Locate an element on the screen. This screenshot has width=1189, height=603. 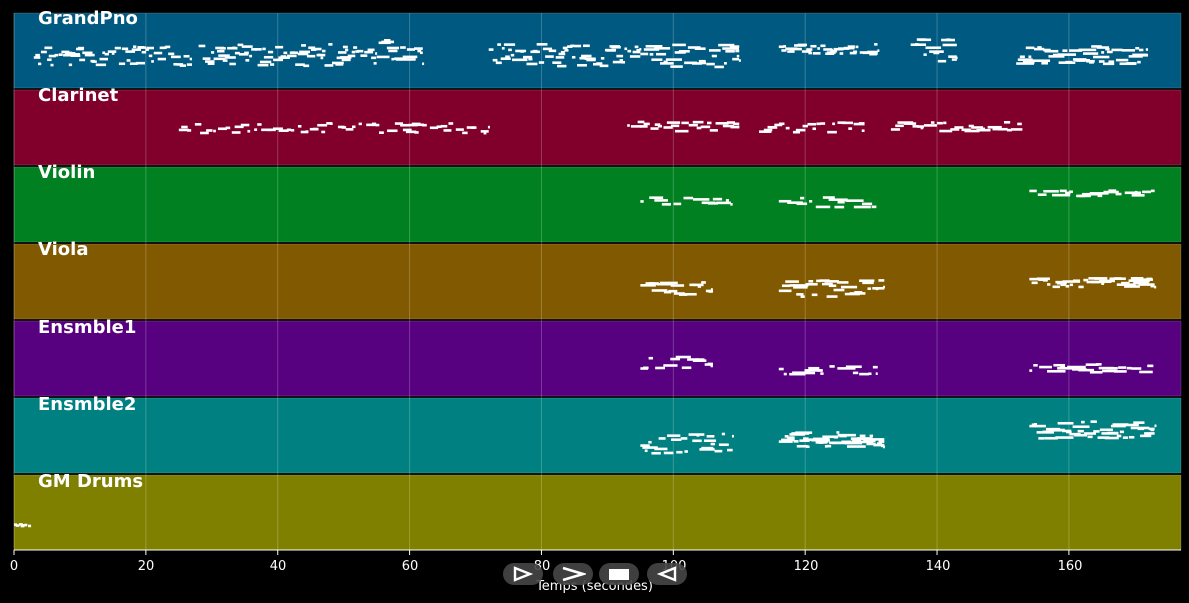
rewind-button is located at coordinates (667, 574).